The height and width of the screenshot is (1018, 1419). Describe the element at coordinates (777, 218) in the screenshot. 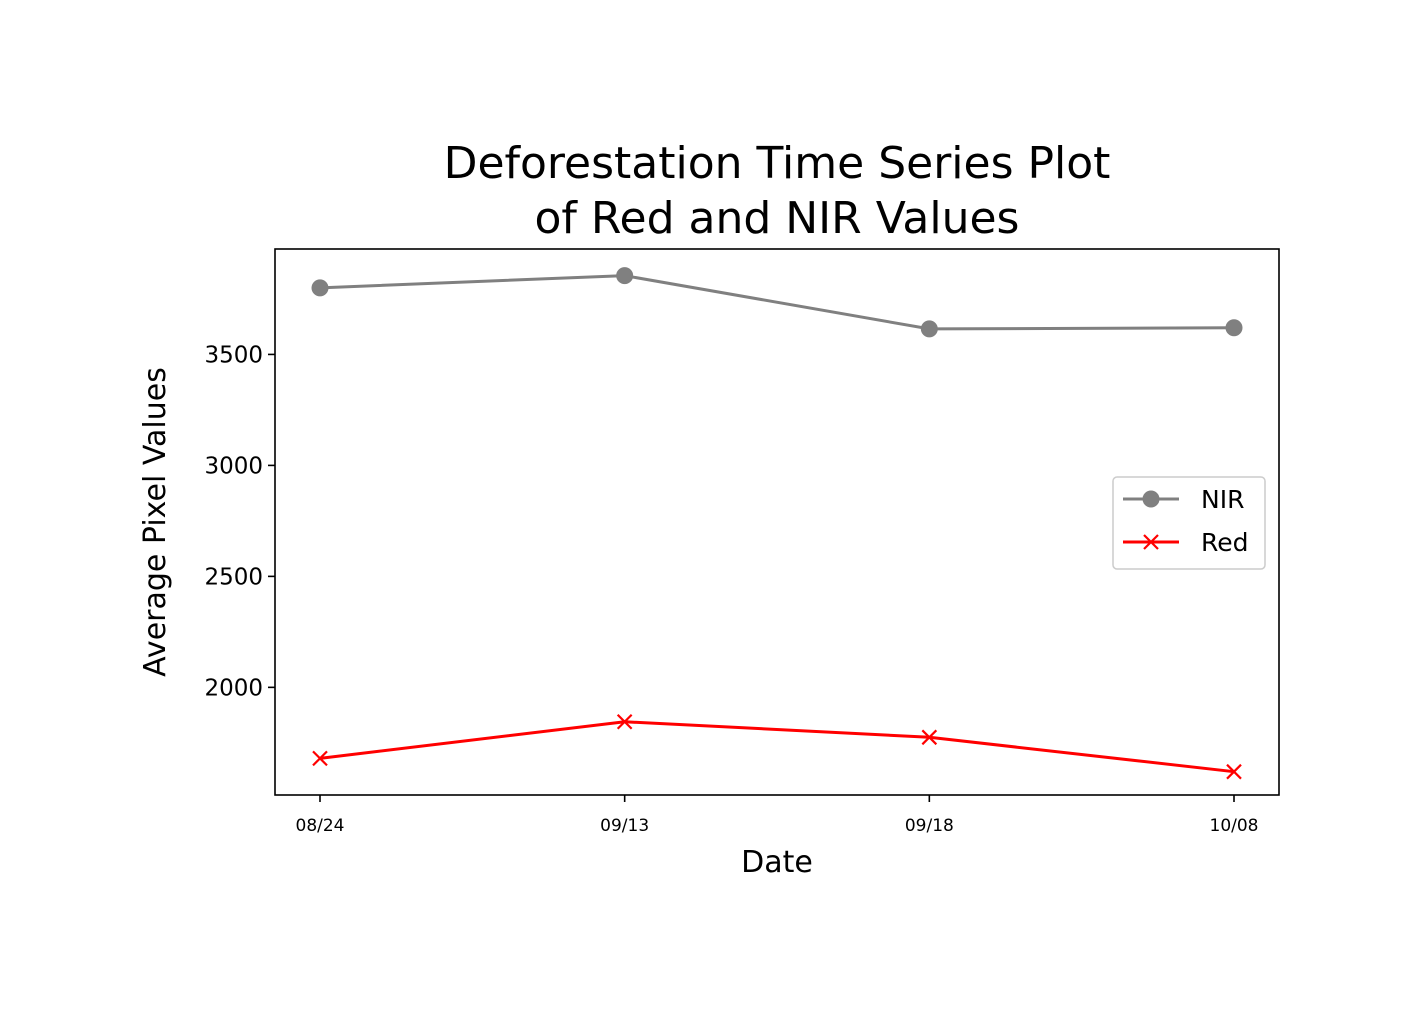

I see `chart-title-line-2: of Red and NIR Values` at that location.